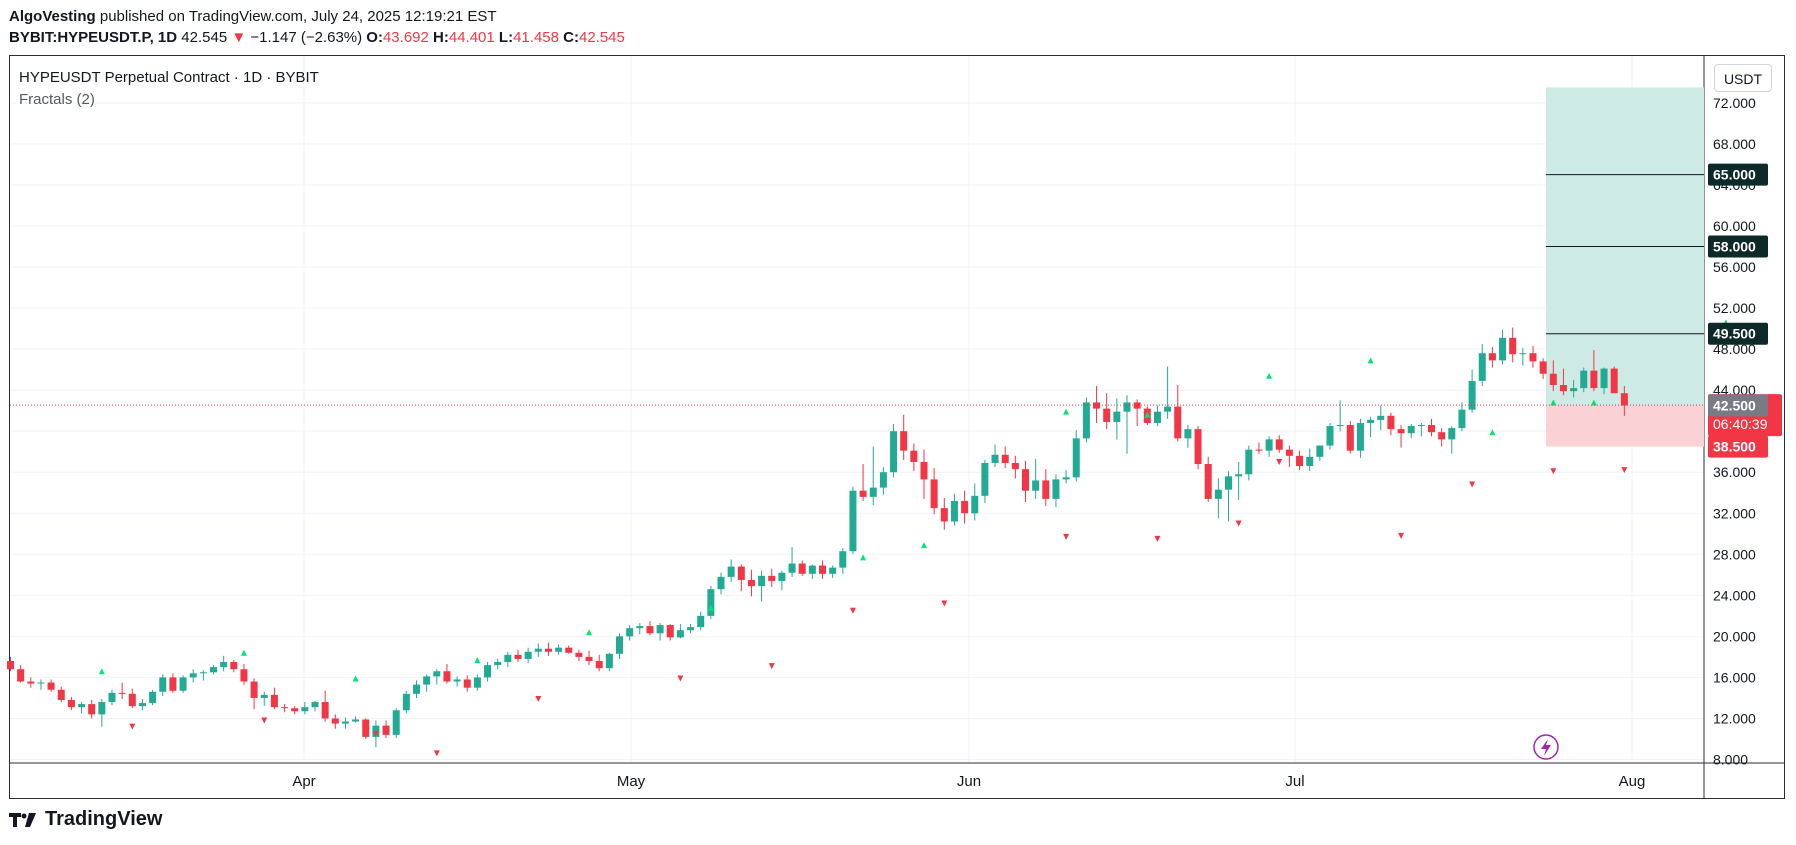  What do you see at coordinates (1734, 406) in the screenshot?
I see `entry-label: 42.500` at bounding box center [1734, 406].